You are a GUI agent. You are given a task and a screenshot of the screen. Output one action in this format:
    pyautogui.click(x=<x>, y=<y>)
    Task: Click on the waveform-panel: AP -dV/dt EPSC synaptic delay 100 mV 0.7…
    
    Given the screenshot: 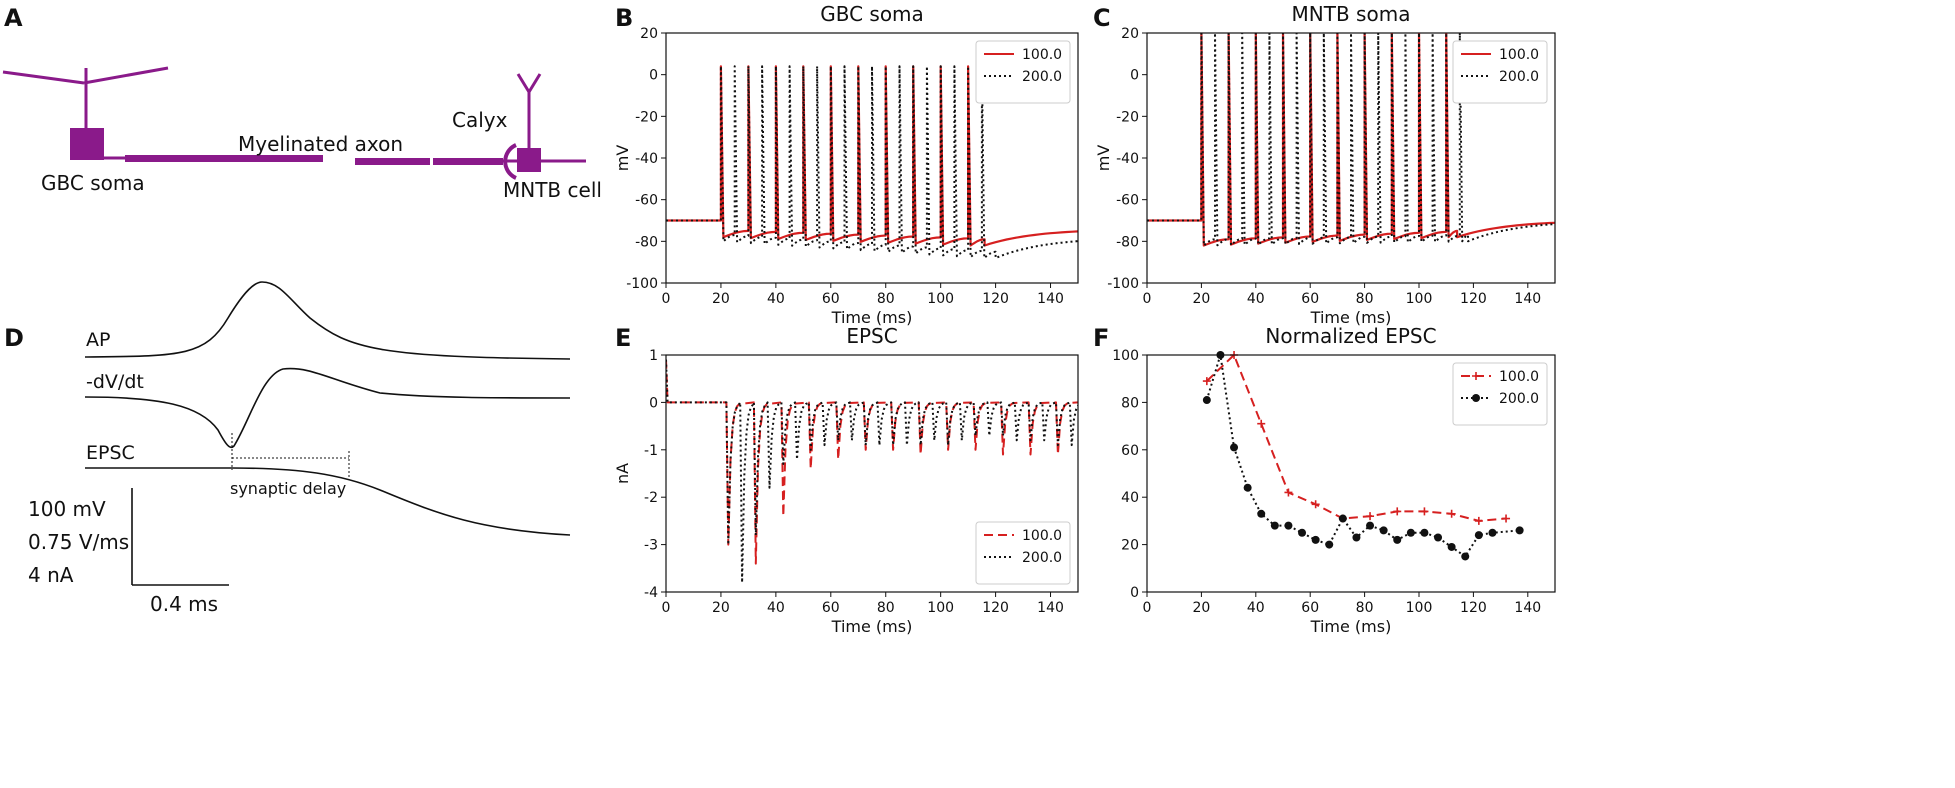 What is the action you would take?
    pyautogui.click(x=299, y=448)
    